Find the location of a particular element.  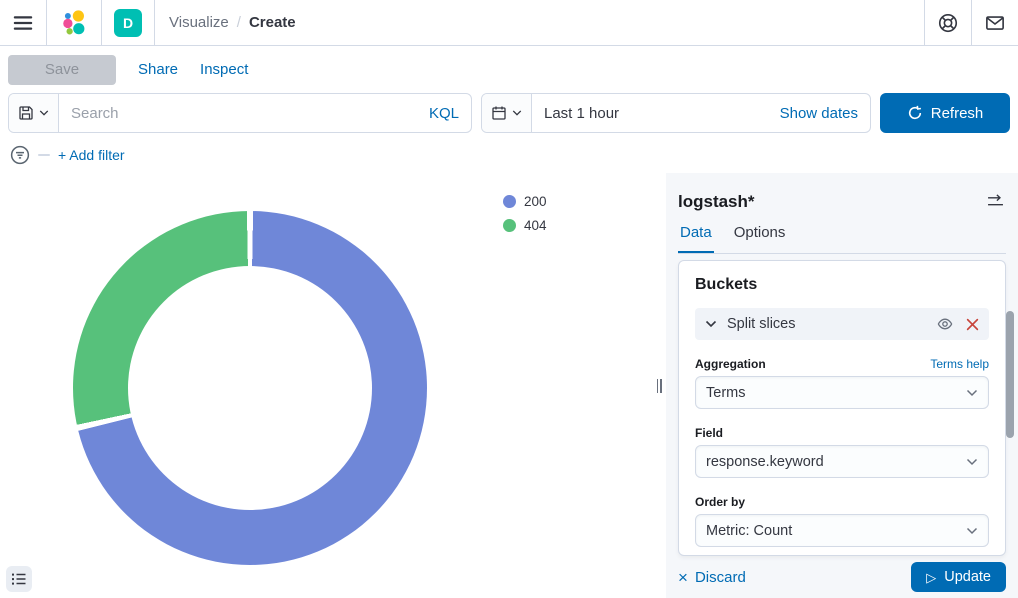

order-by-select: Metric: Count is located at coordinates (842, 530).